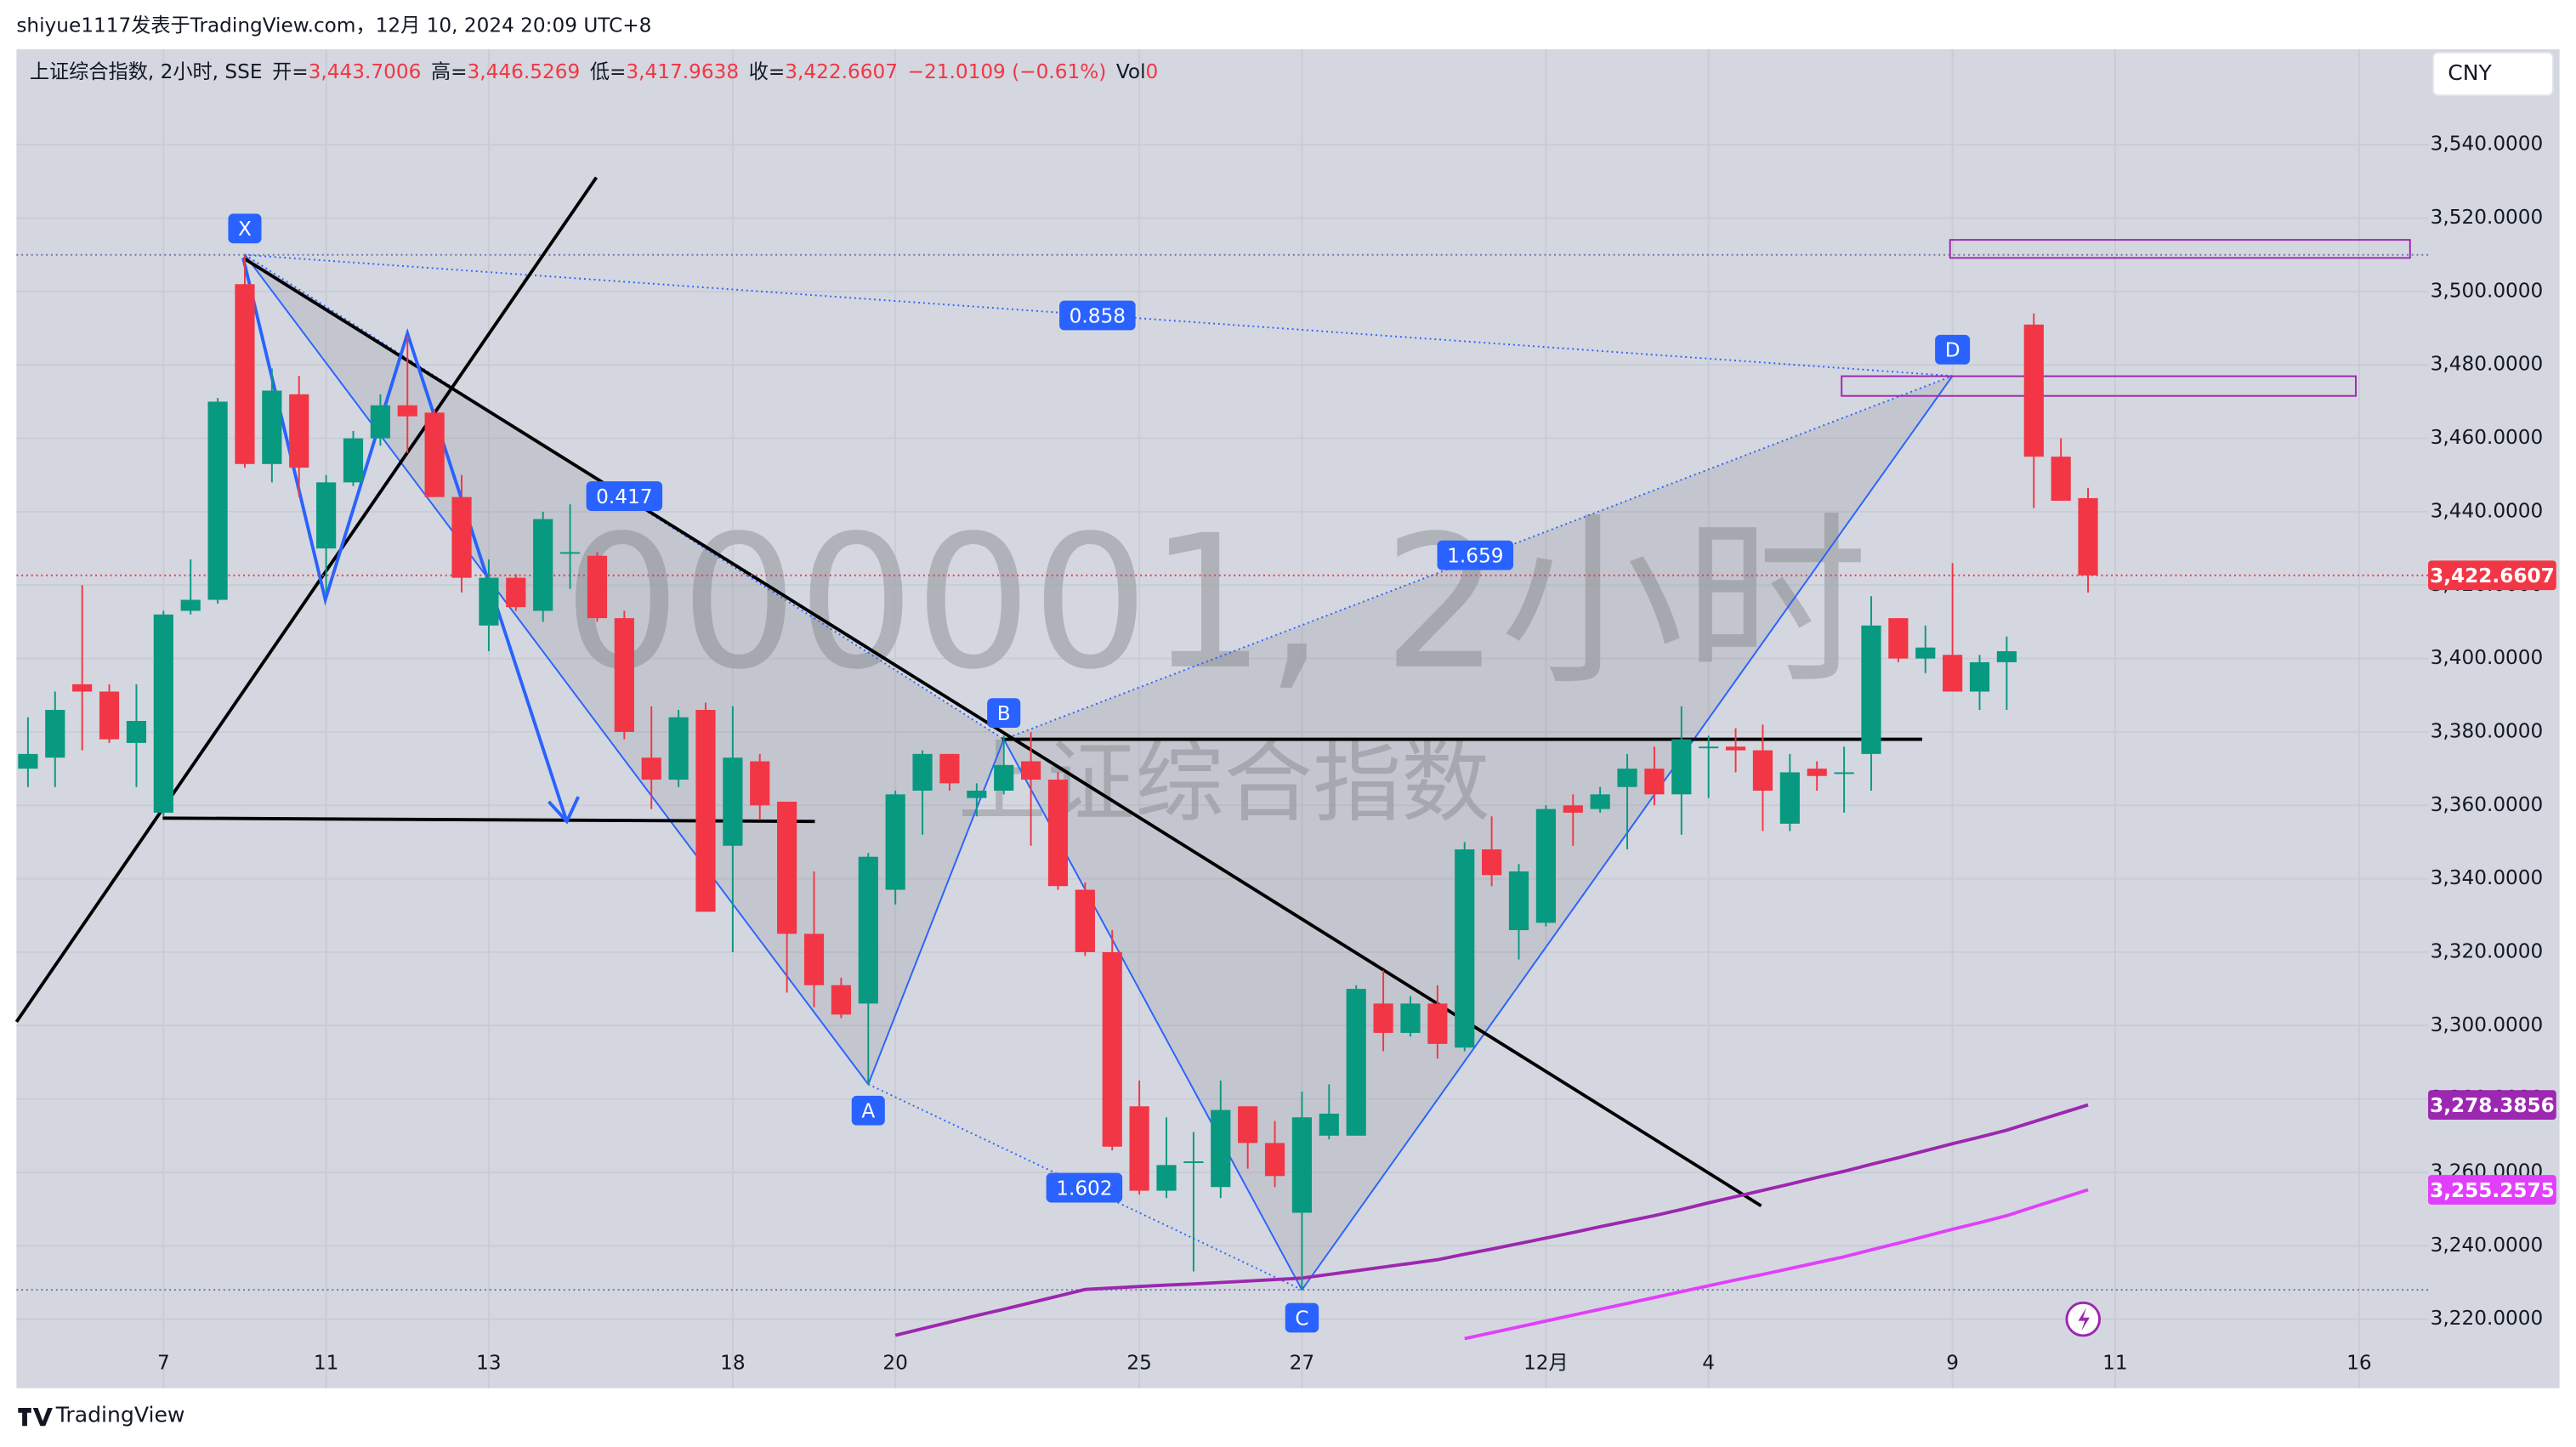 The width and height of the screenshot is (2576, 1447). What do you see at coordinates (2487, 657) in the screenshot?
I see `y-tick-label: 3,400.0000` at bounding box center [2487, 657].